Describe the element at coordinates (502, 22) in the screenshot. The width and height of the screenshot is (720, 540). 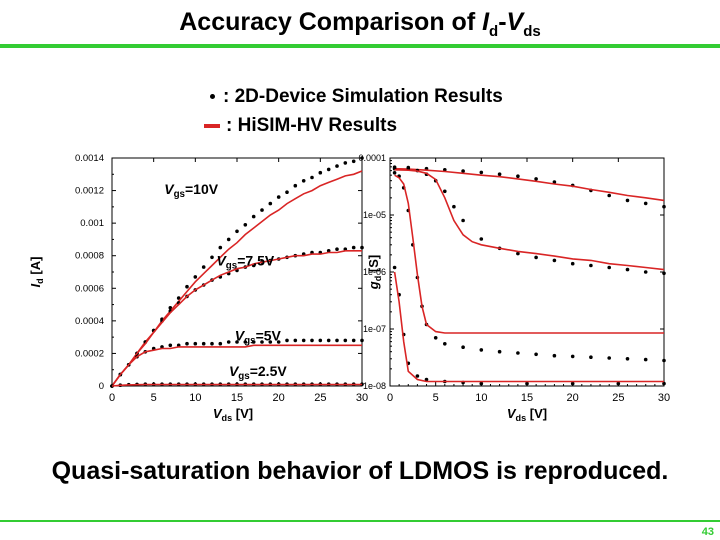
I see `title-dash: -` at that location.